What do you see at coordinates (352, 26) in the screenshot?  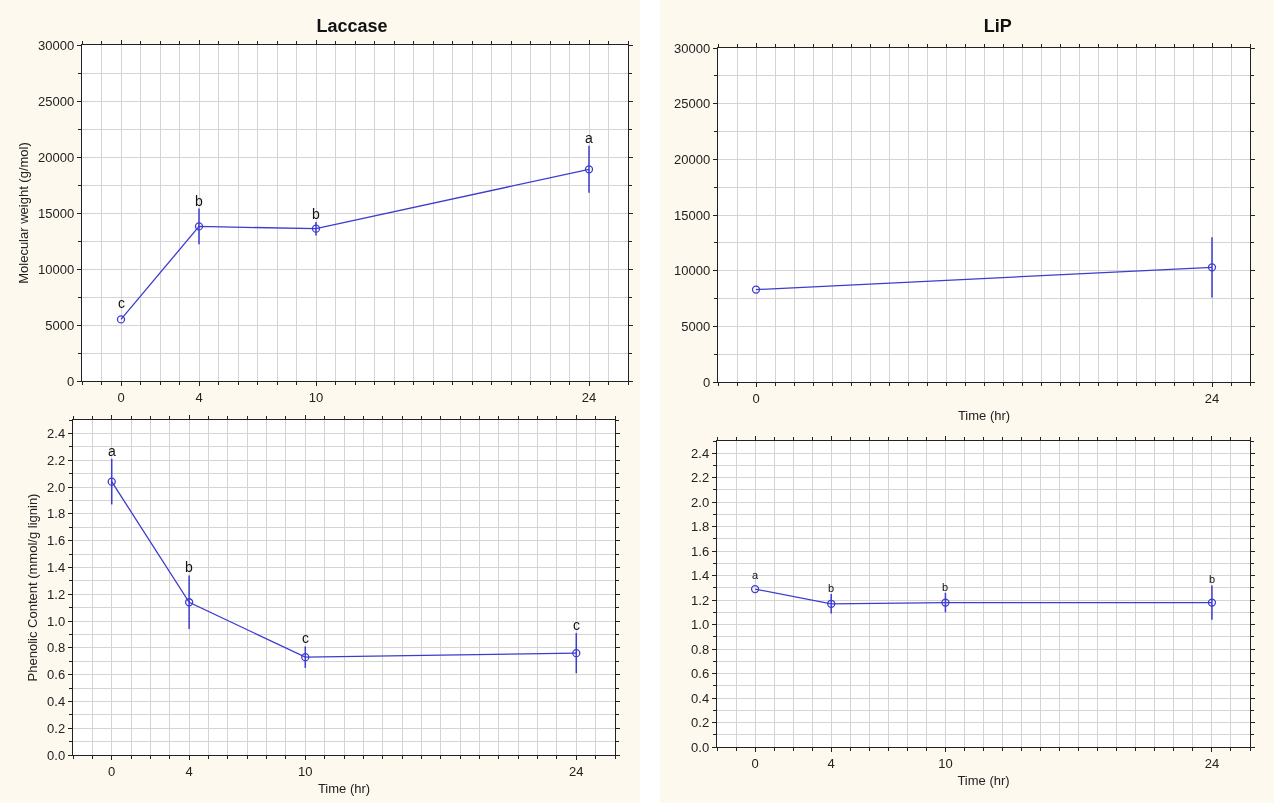 I see `chart-title: Laccase` at bounding box center [352, 26].